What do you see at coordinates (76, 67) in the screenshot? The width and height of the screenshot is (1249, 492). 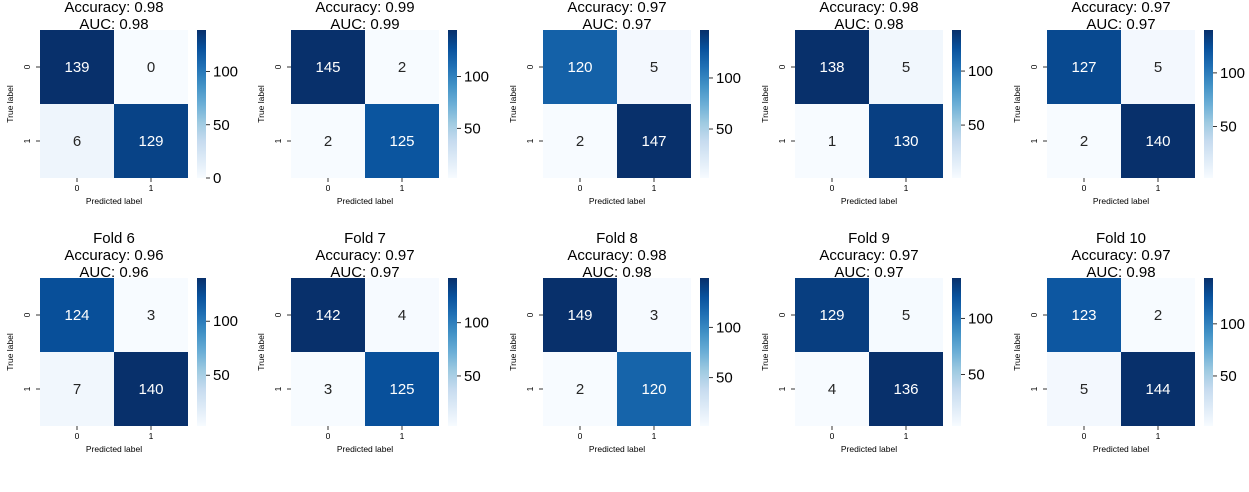 I see `cell-value-label: 139` at bounding box center [76, 67].